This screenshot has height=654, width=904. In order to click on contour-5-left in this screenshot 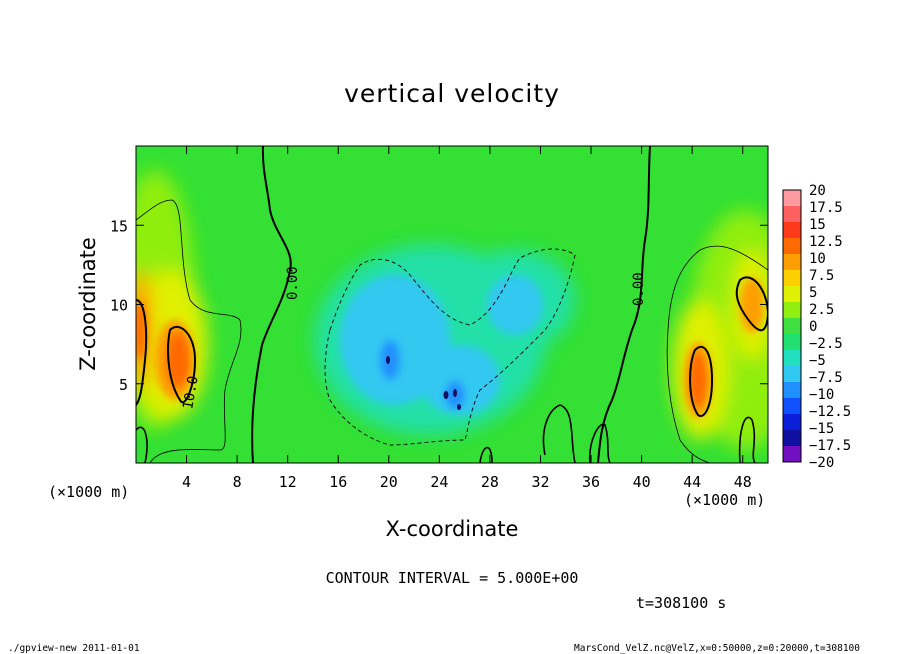, I will do `click(189, 331)`.